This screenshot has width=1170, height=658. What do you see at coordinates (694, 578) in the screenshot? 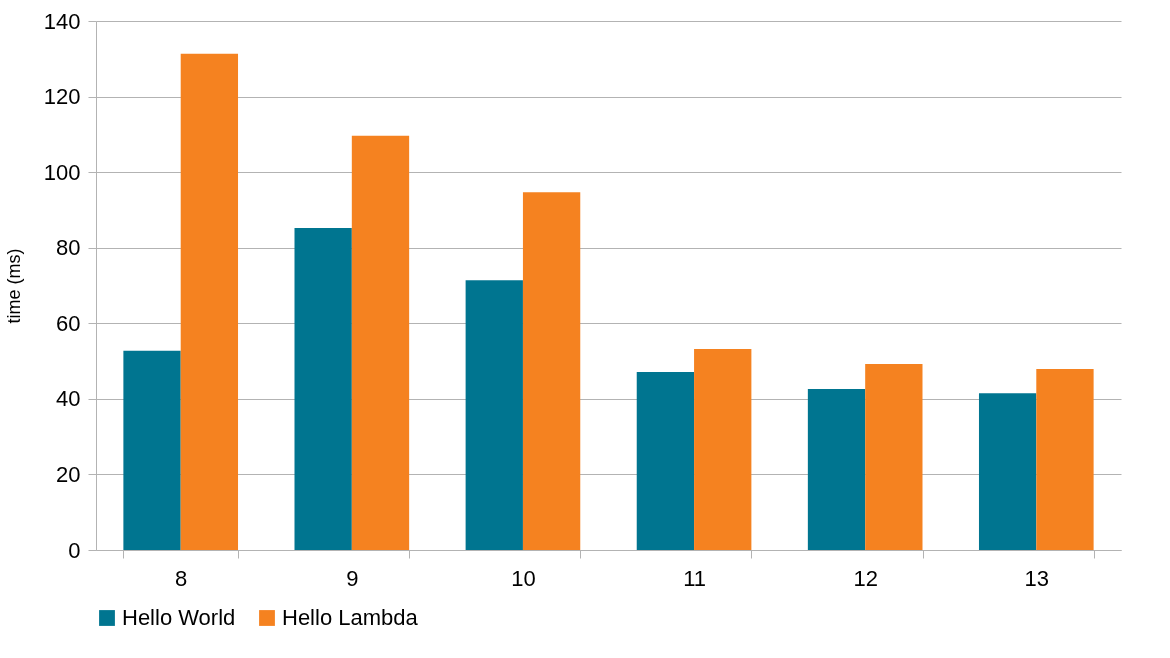
I see `x-tick-label: 11` at bounding box center [694, 578].